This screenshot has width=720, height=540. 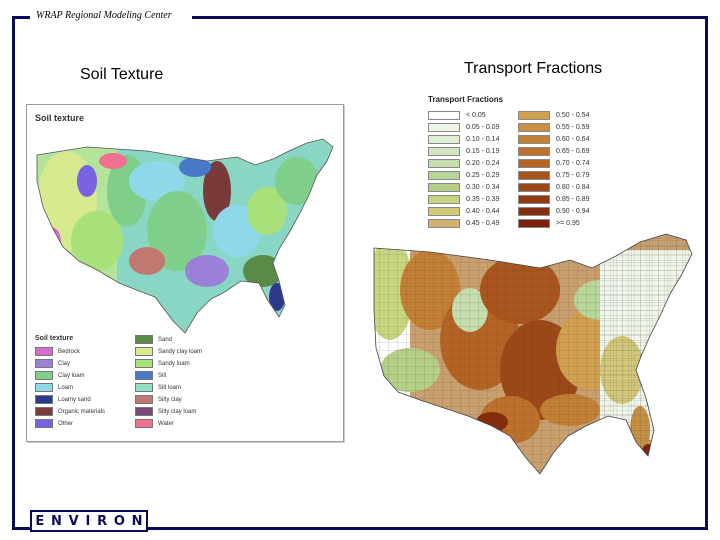 I want to click on transport-legend-item: 0.25 - 0.29, so click(x=463, y=175).